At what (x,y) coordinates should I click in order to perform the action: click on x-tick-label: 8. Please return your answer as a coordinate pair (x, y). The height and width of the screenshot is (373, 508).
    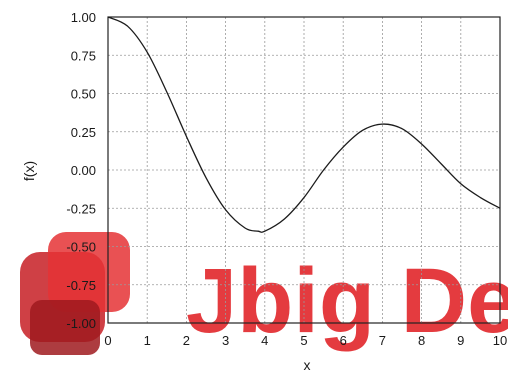
    Looking at the image, I should click on (421, 340).